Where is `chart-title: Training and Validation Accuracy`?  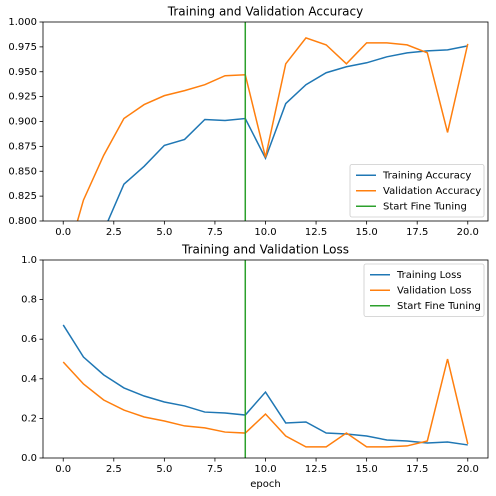 chart-title: Training and Validation Accuracy is located at coordinates (265, 12).